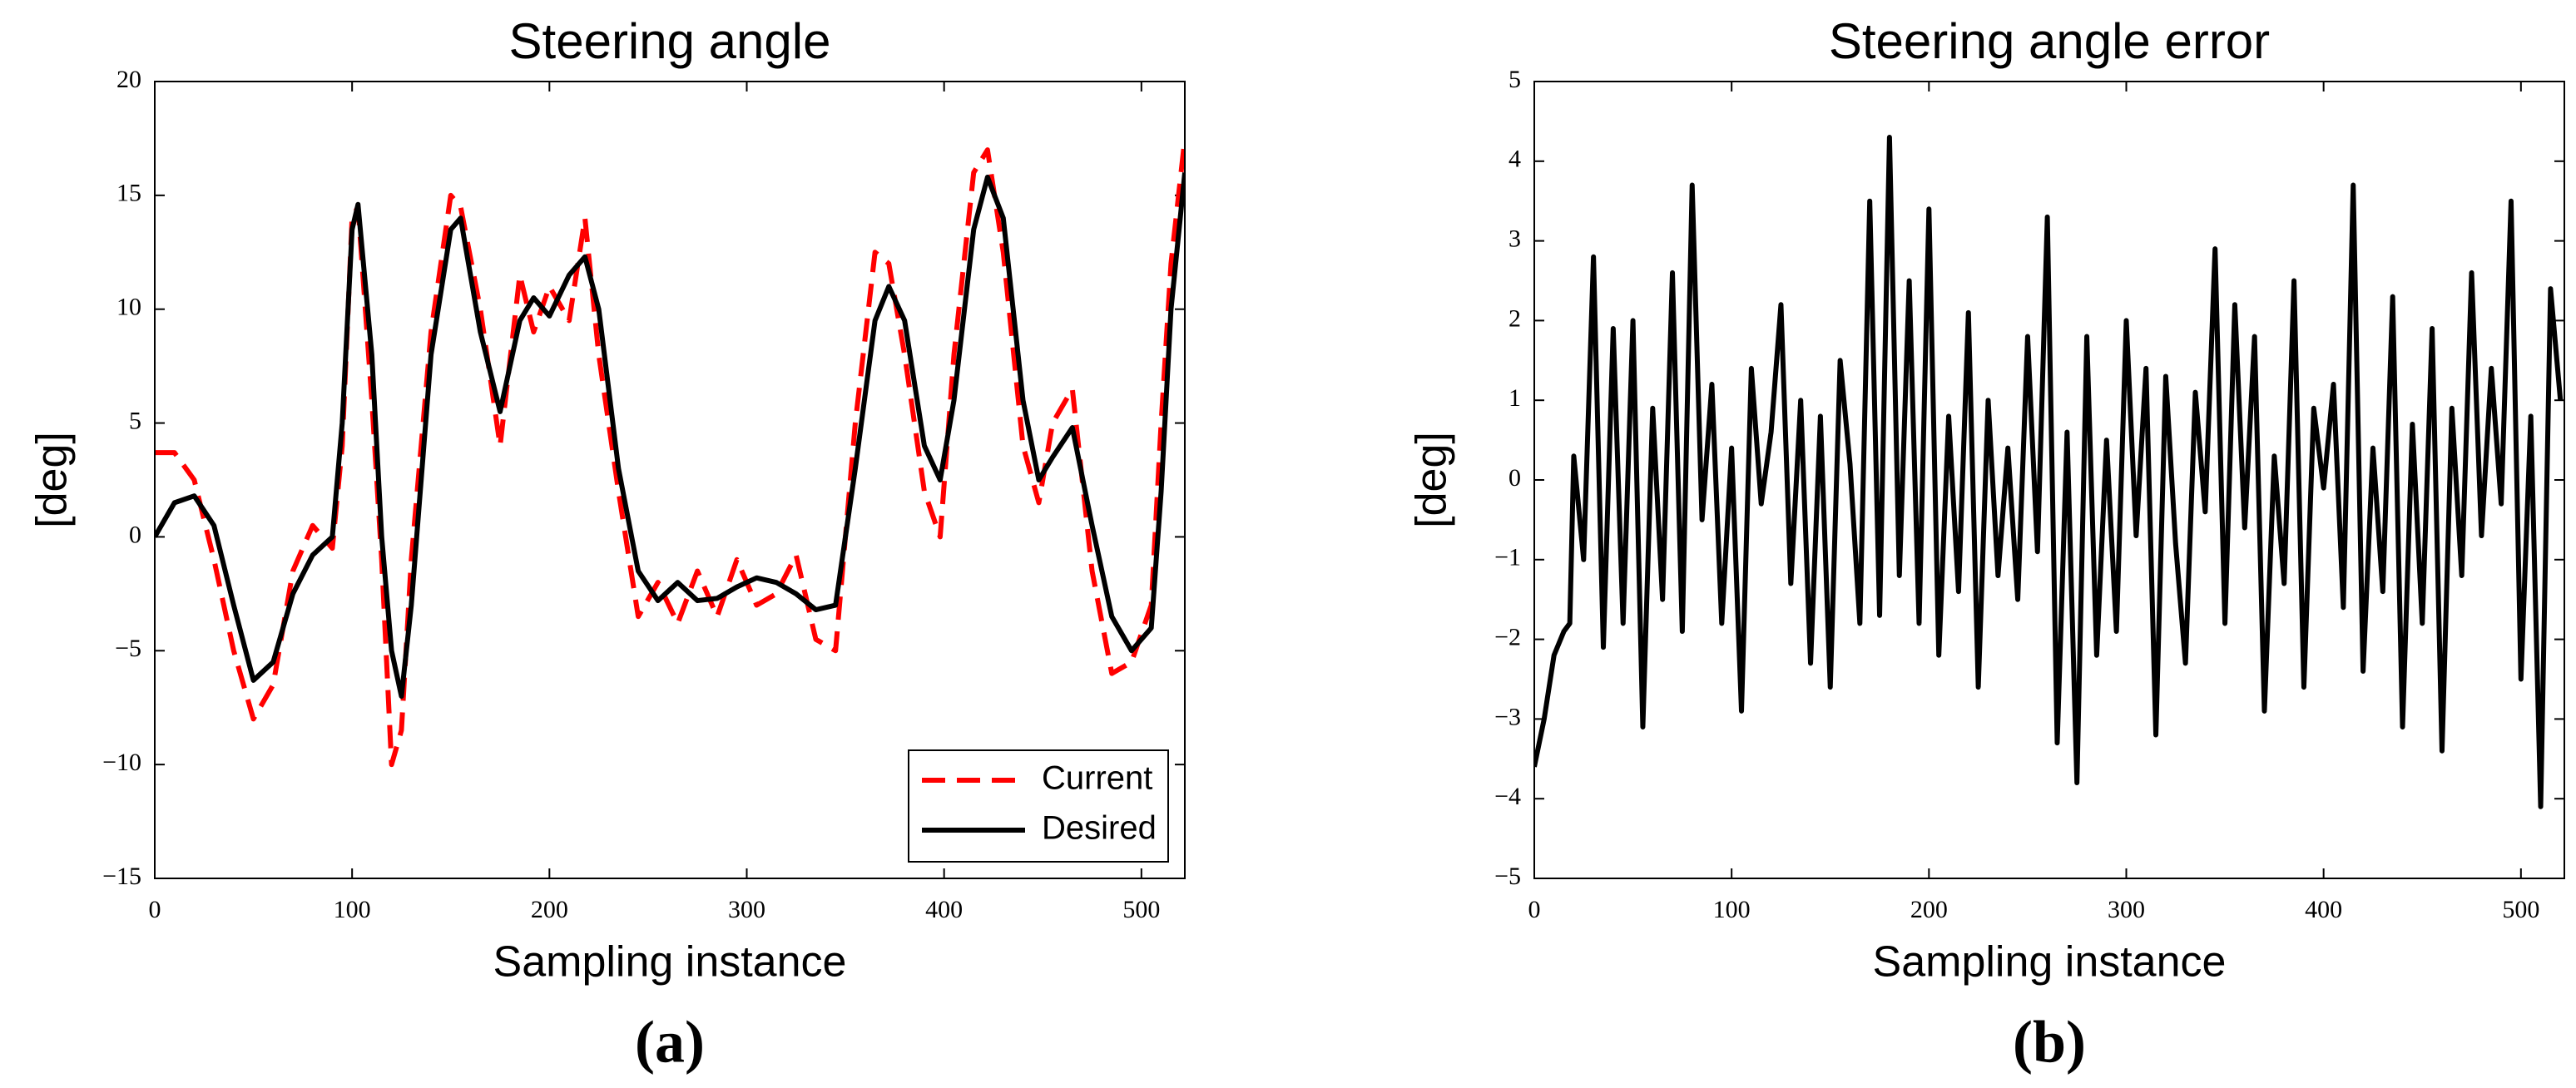  What do you see at coordinates (1514, 318) in the screenshot?
I see `y-tick-label: 2` at bounding box center [1514, 318].